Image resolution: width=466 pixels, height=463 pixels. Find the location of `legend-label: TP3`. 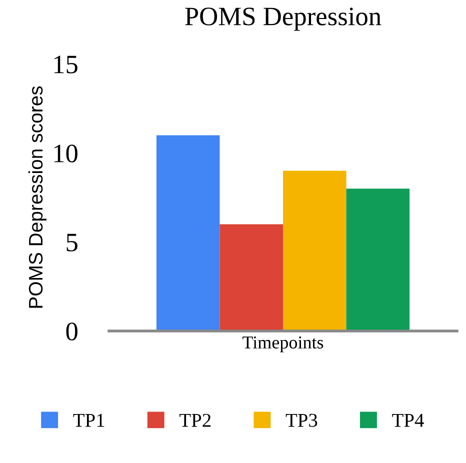

legend-label: TP3 is located at coordinates (302, 420).